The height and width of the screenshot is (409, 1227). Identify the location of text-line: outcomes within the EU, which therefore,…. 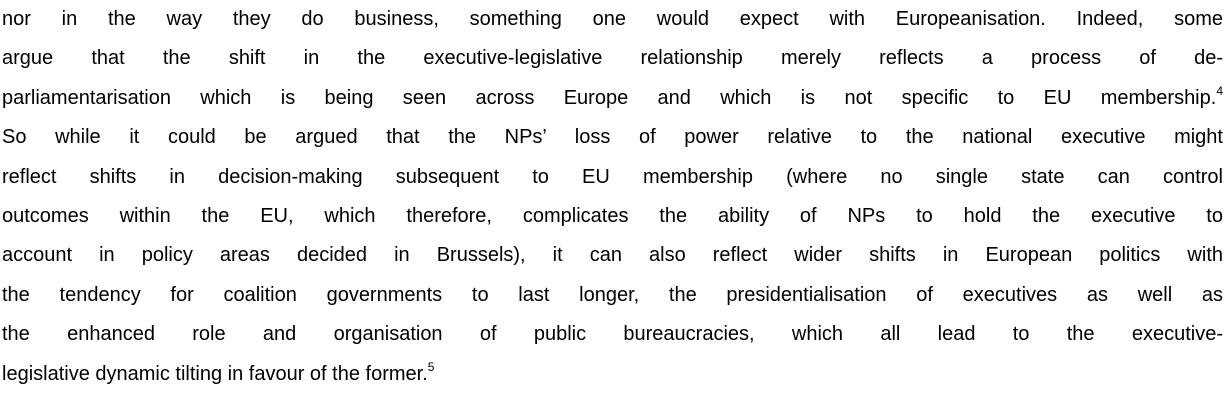
(612, 216).